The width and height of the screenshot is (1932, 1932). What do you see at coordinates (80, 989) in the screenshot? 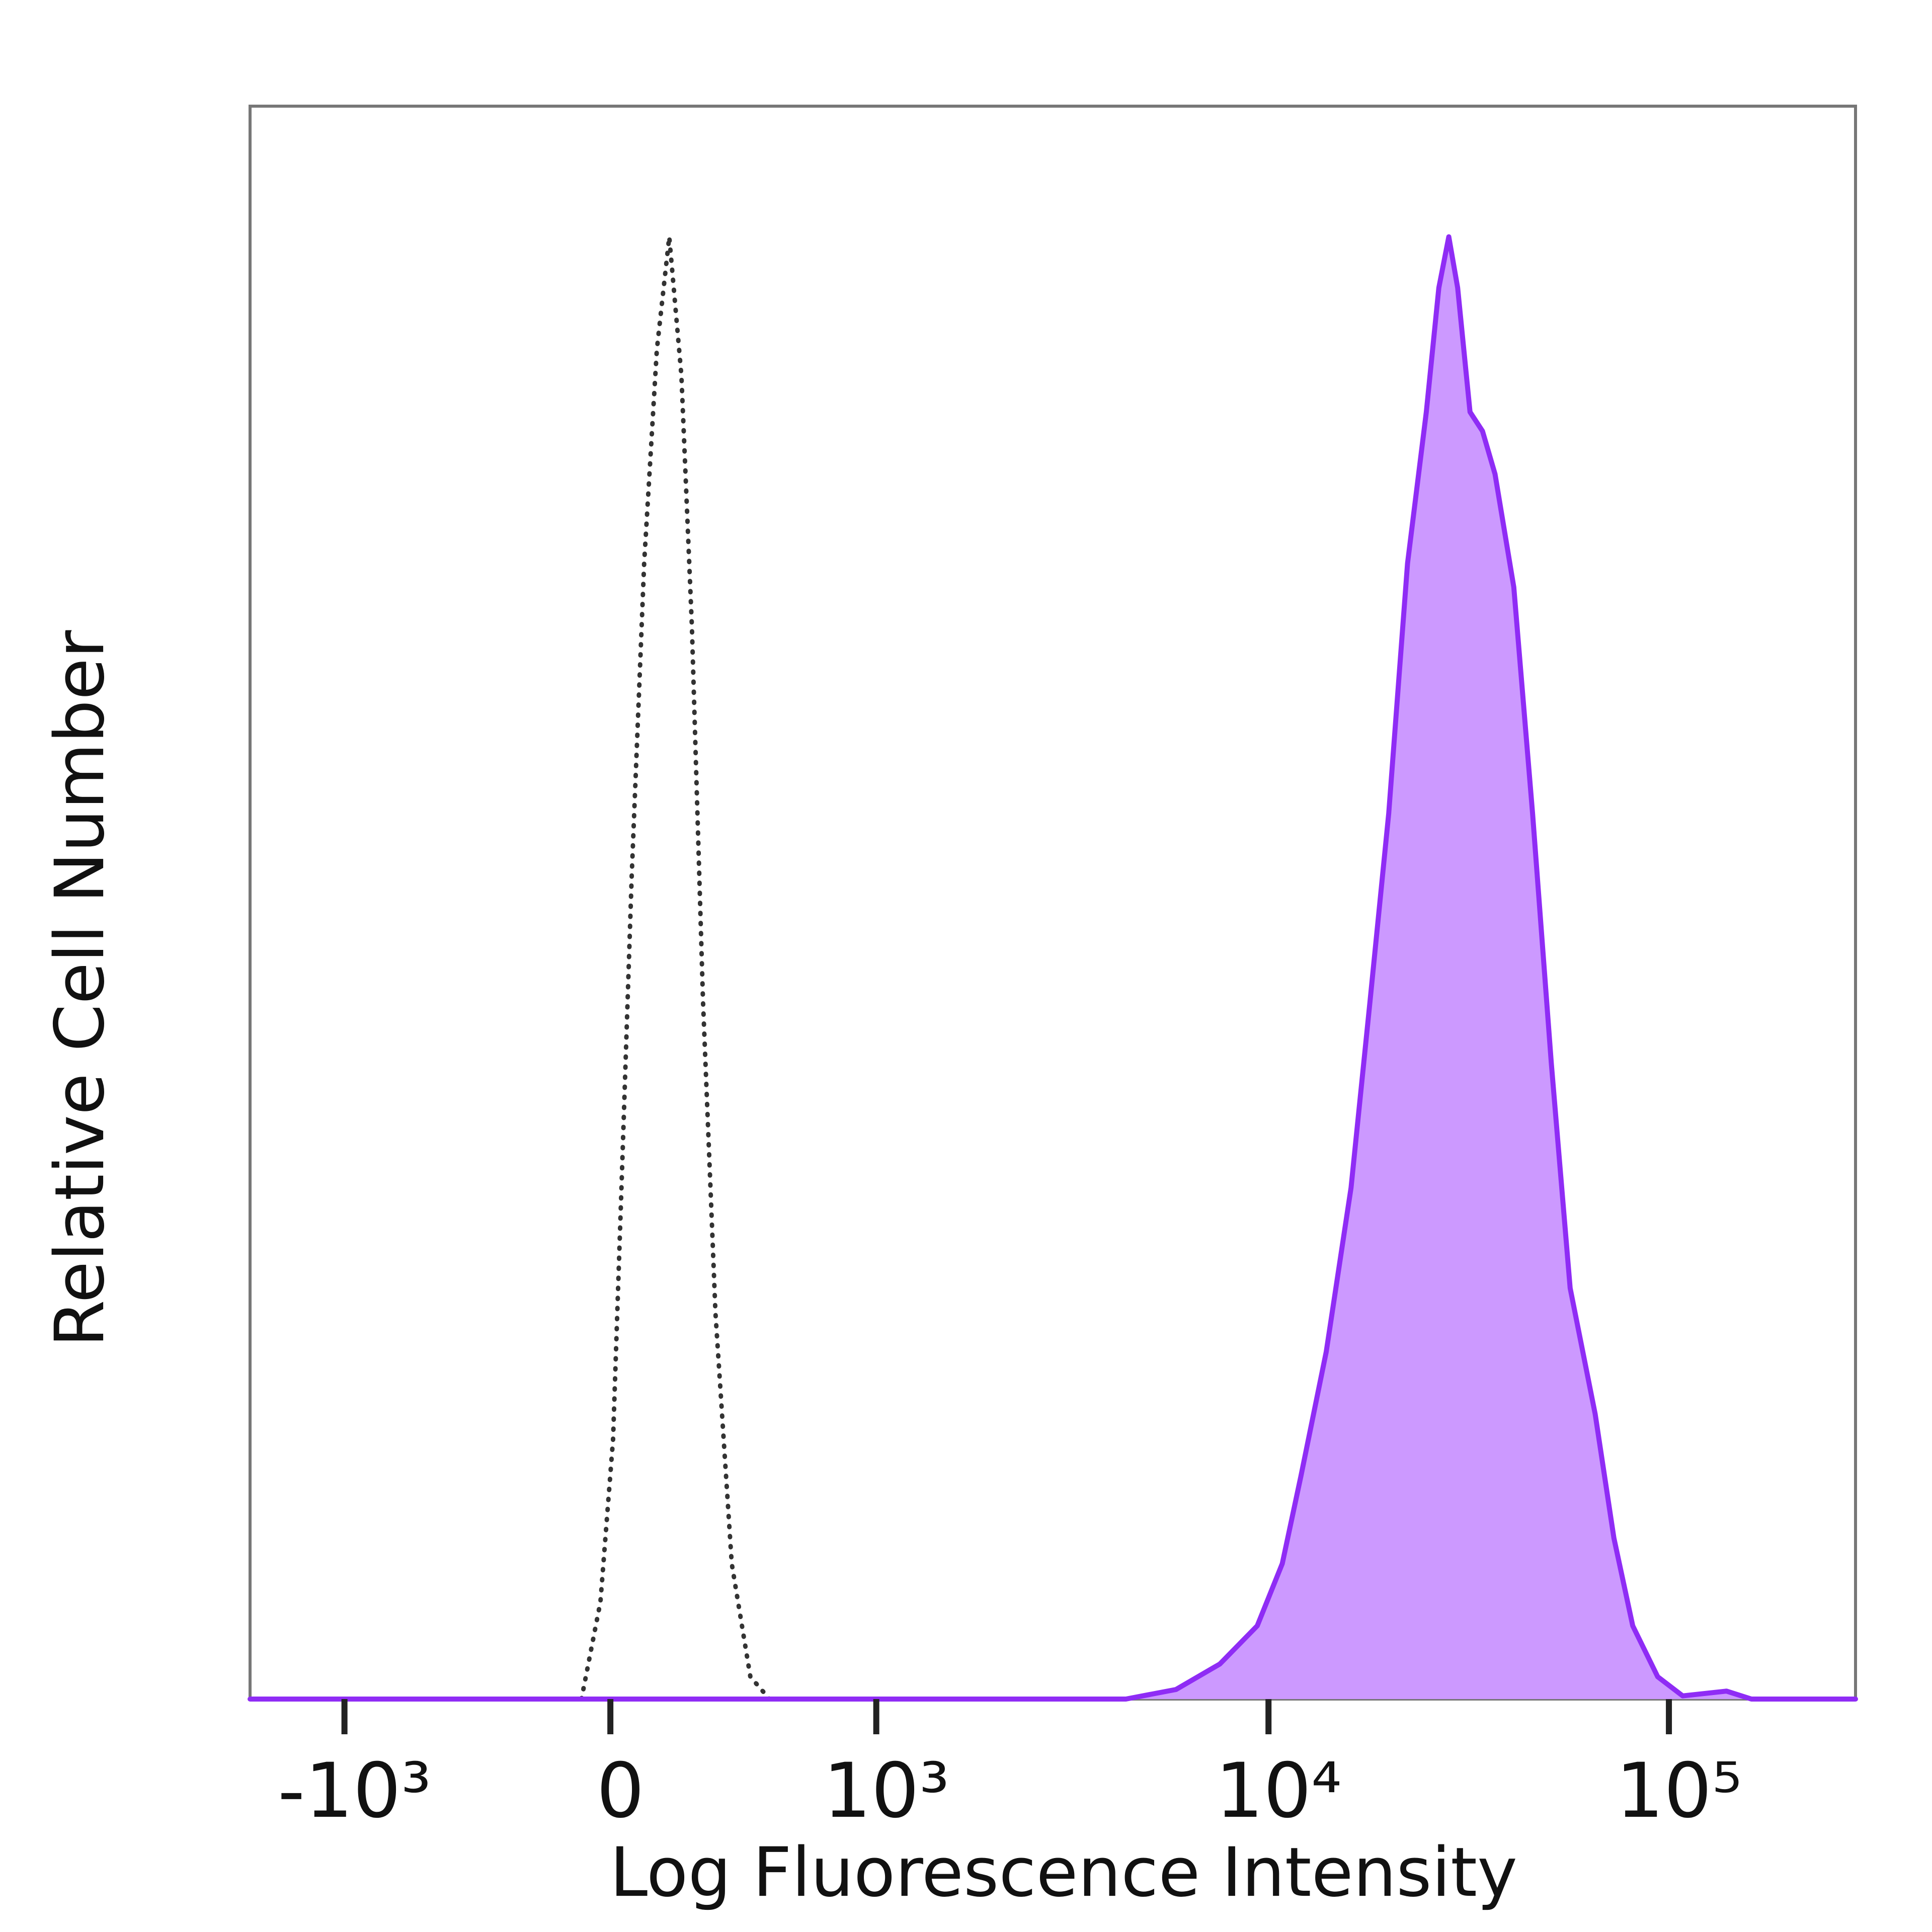
I see `y-axis-title: Relative Cell Number` at bounding box center [80, 989].